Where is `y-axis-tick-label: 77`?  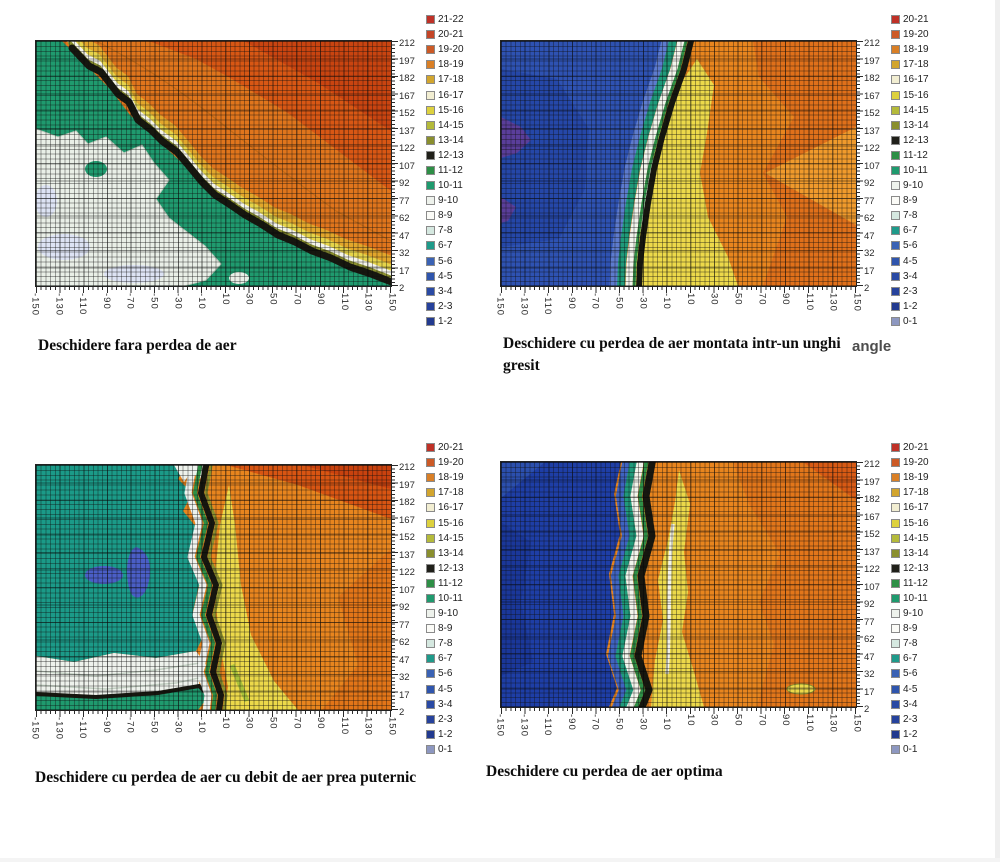
y-axis-tick-label: 77 is located at coordinates (404, 625).